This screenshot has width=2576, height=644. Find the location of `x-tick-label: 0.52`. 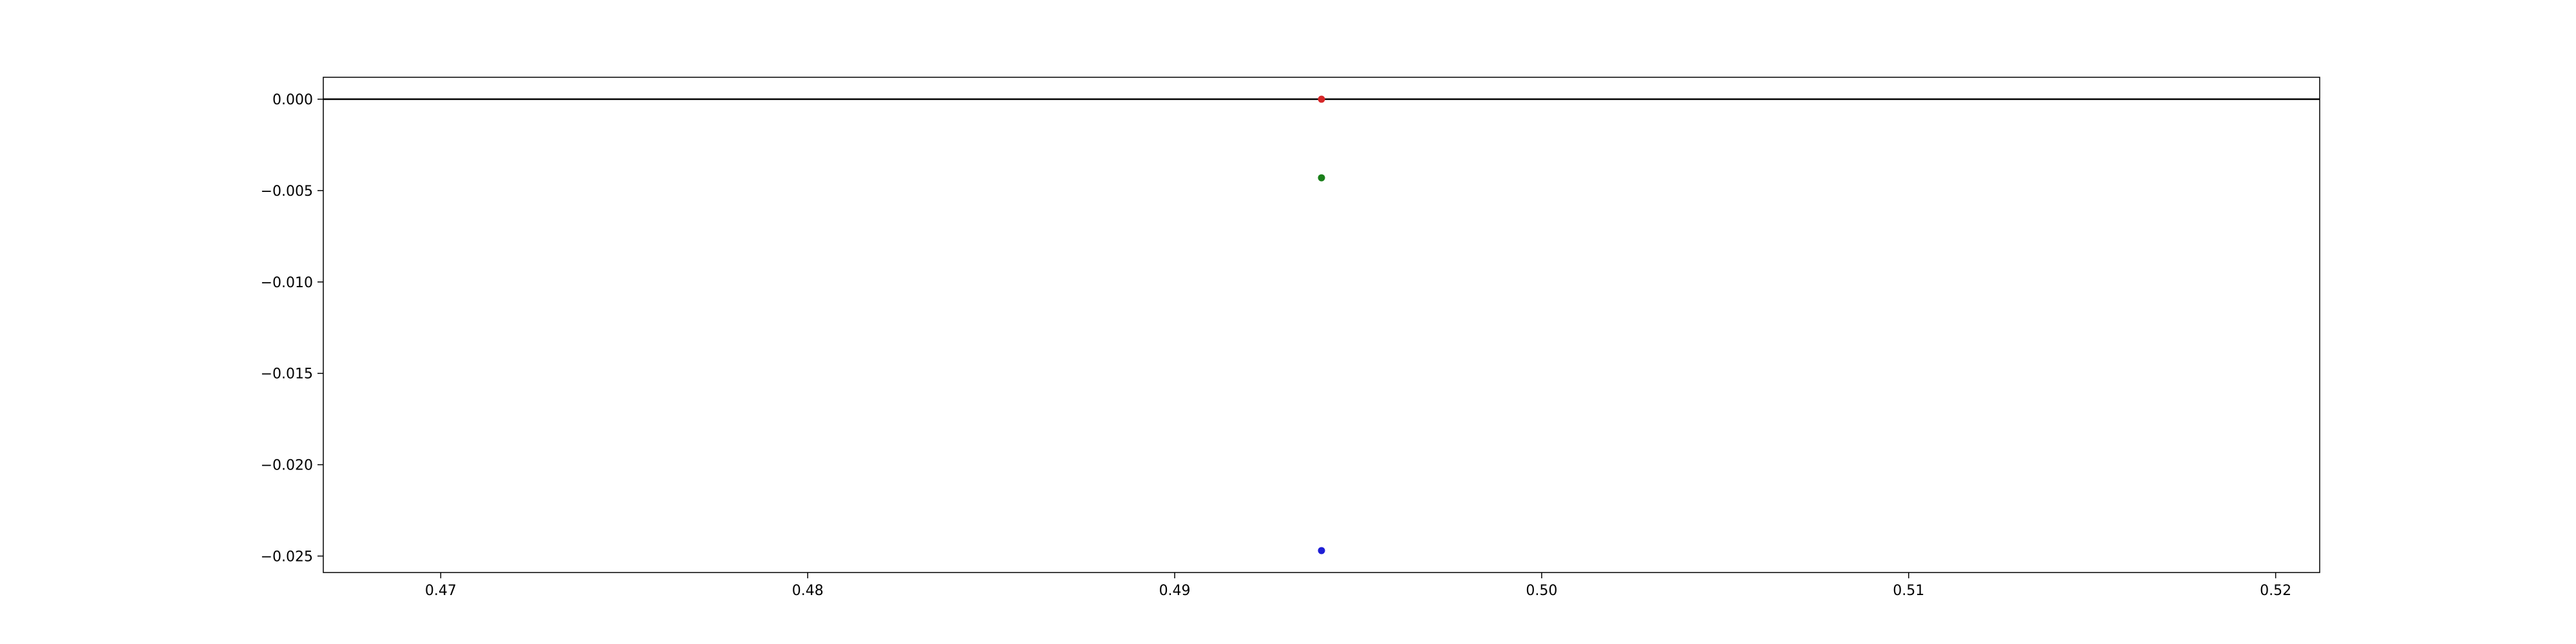

x-tick-label: 0.52 is located at coordinates (2275, 591).